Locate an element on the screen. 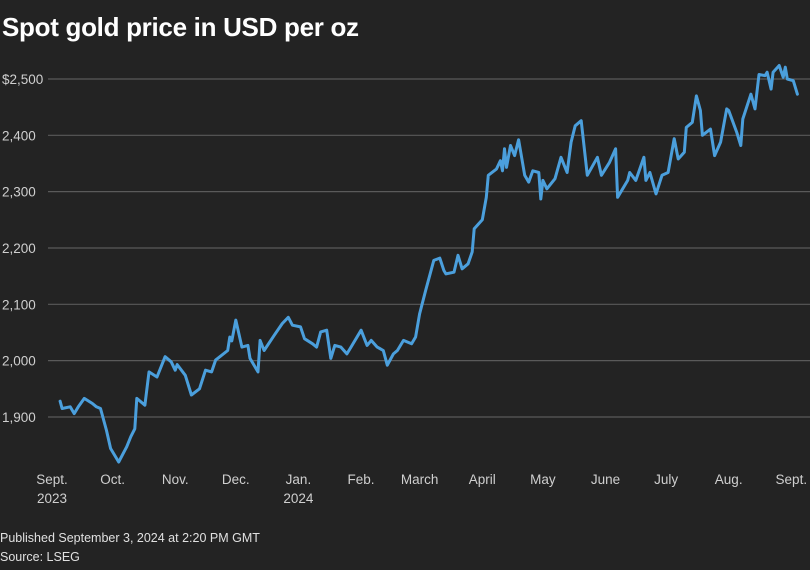 The image size is (810, 570). x-tick-label: April is located at coordinates (482, 479).